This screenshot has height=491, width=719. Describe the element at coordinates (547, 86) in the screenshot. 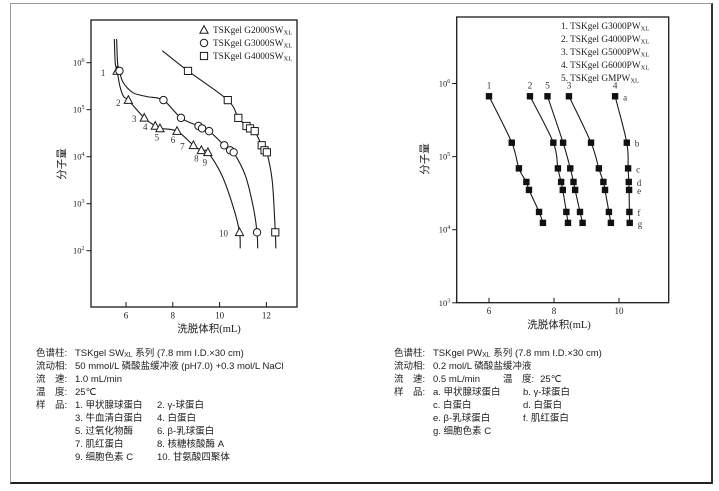

I see `svg-text: 5` at that location.